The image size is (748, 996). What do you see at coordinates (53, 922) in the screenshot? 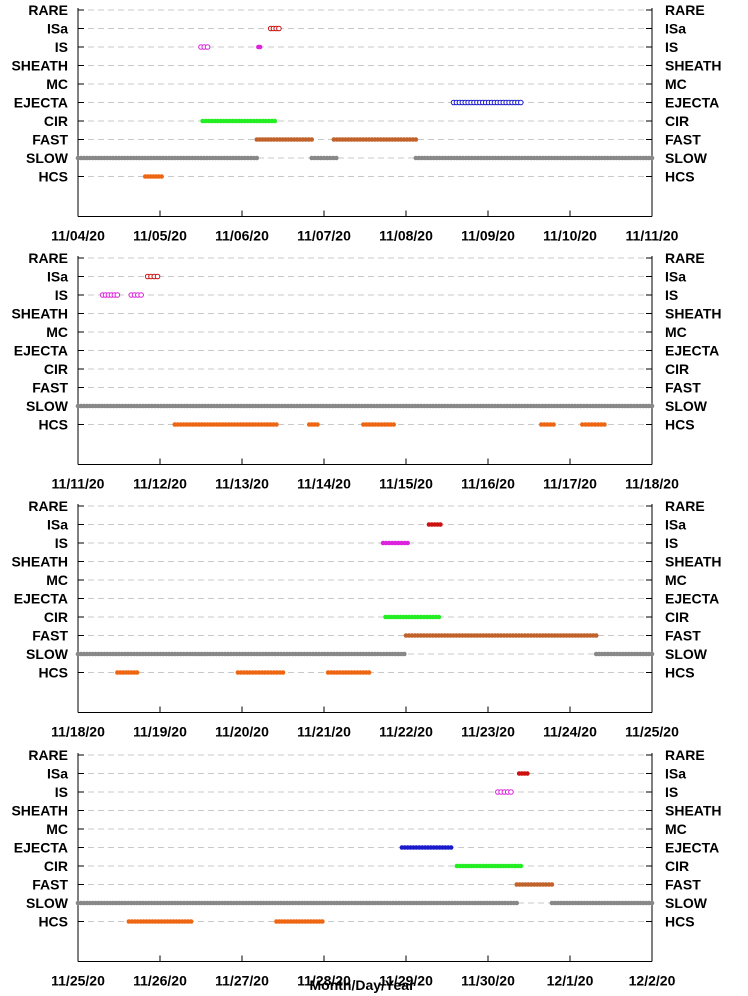
I see `y-tick-label-left: HCS` at bounding box center [53, 922].